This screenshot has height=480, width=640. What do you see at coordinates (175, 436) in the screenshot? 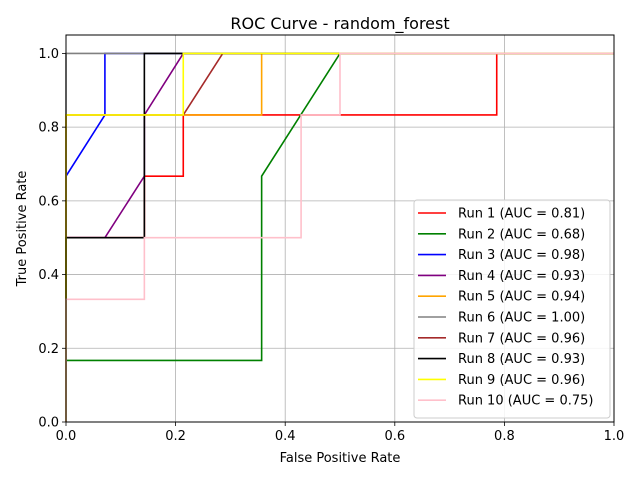
I see `x-tick-label: 0.2` at bounding box center [175, 436].